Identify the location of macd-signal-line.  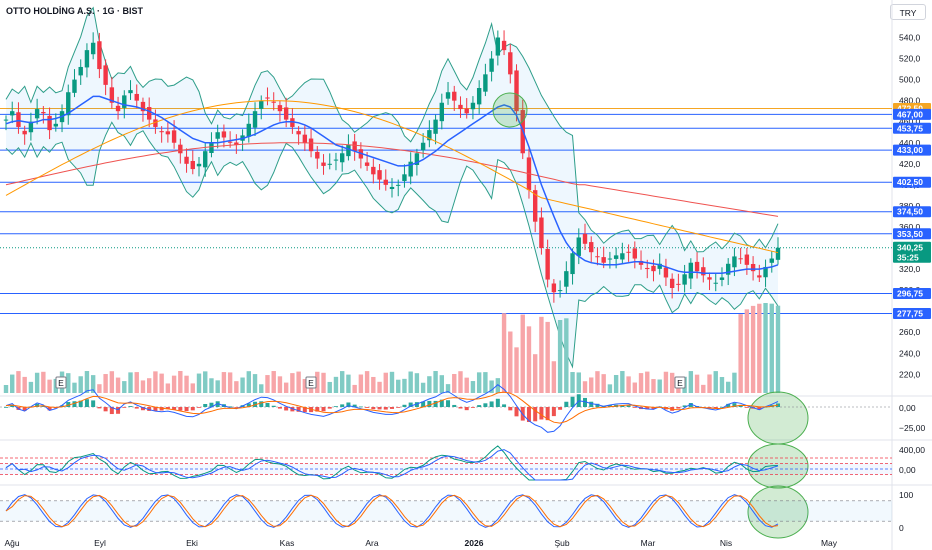
(392, 407).